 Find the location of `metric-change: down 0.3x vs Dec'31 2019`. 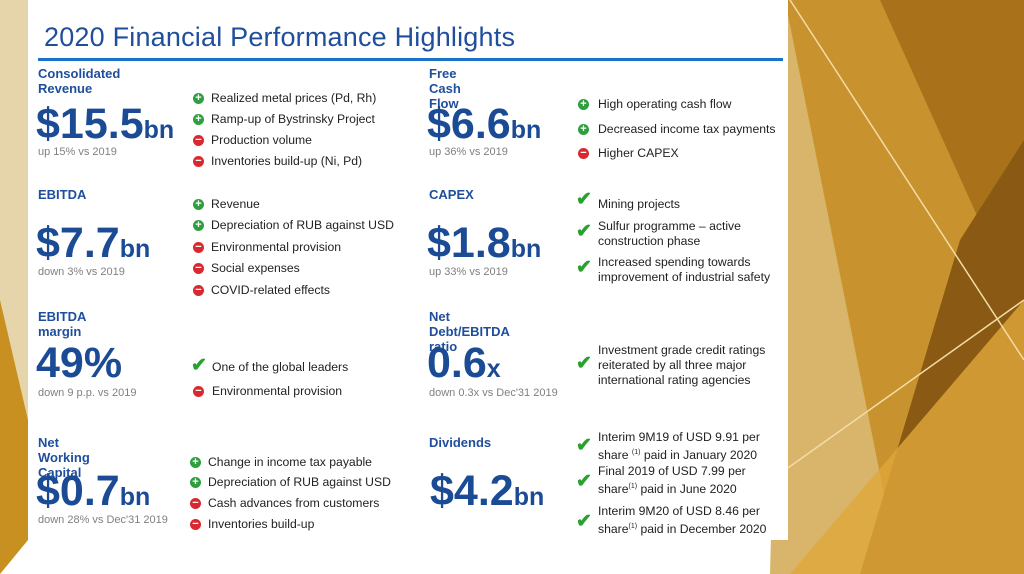

metric-change: down 0.3x vs Dec'31 2019 is located at coordinates (493, 393).